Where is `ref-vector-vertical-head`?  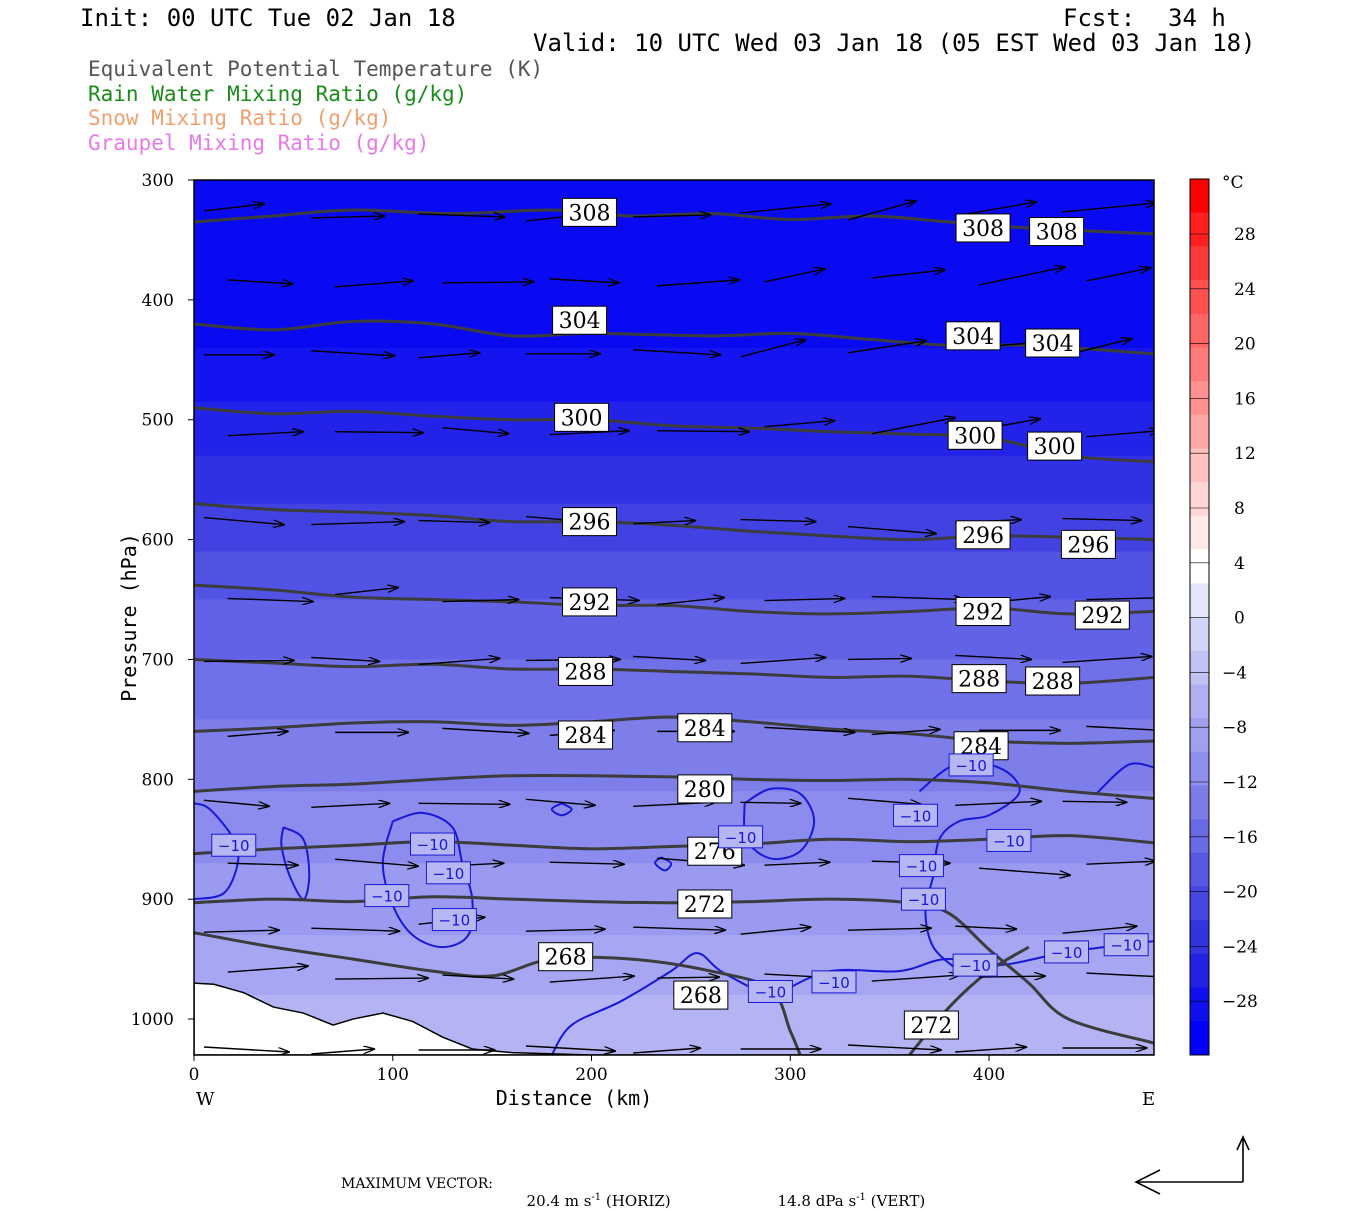
ref-vector-vertical-head is located at coordinates (1243, 1143).